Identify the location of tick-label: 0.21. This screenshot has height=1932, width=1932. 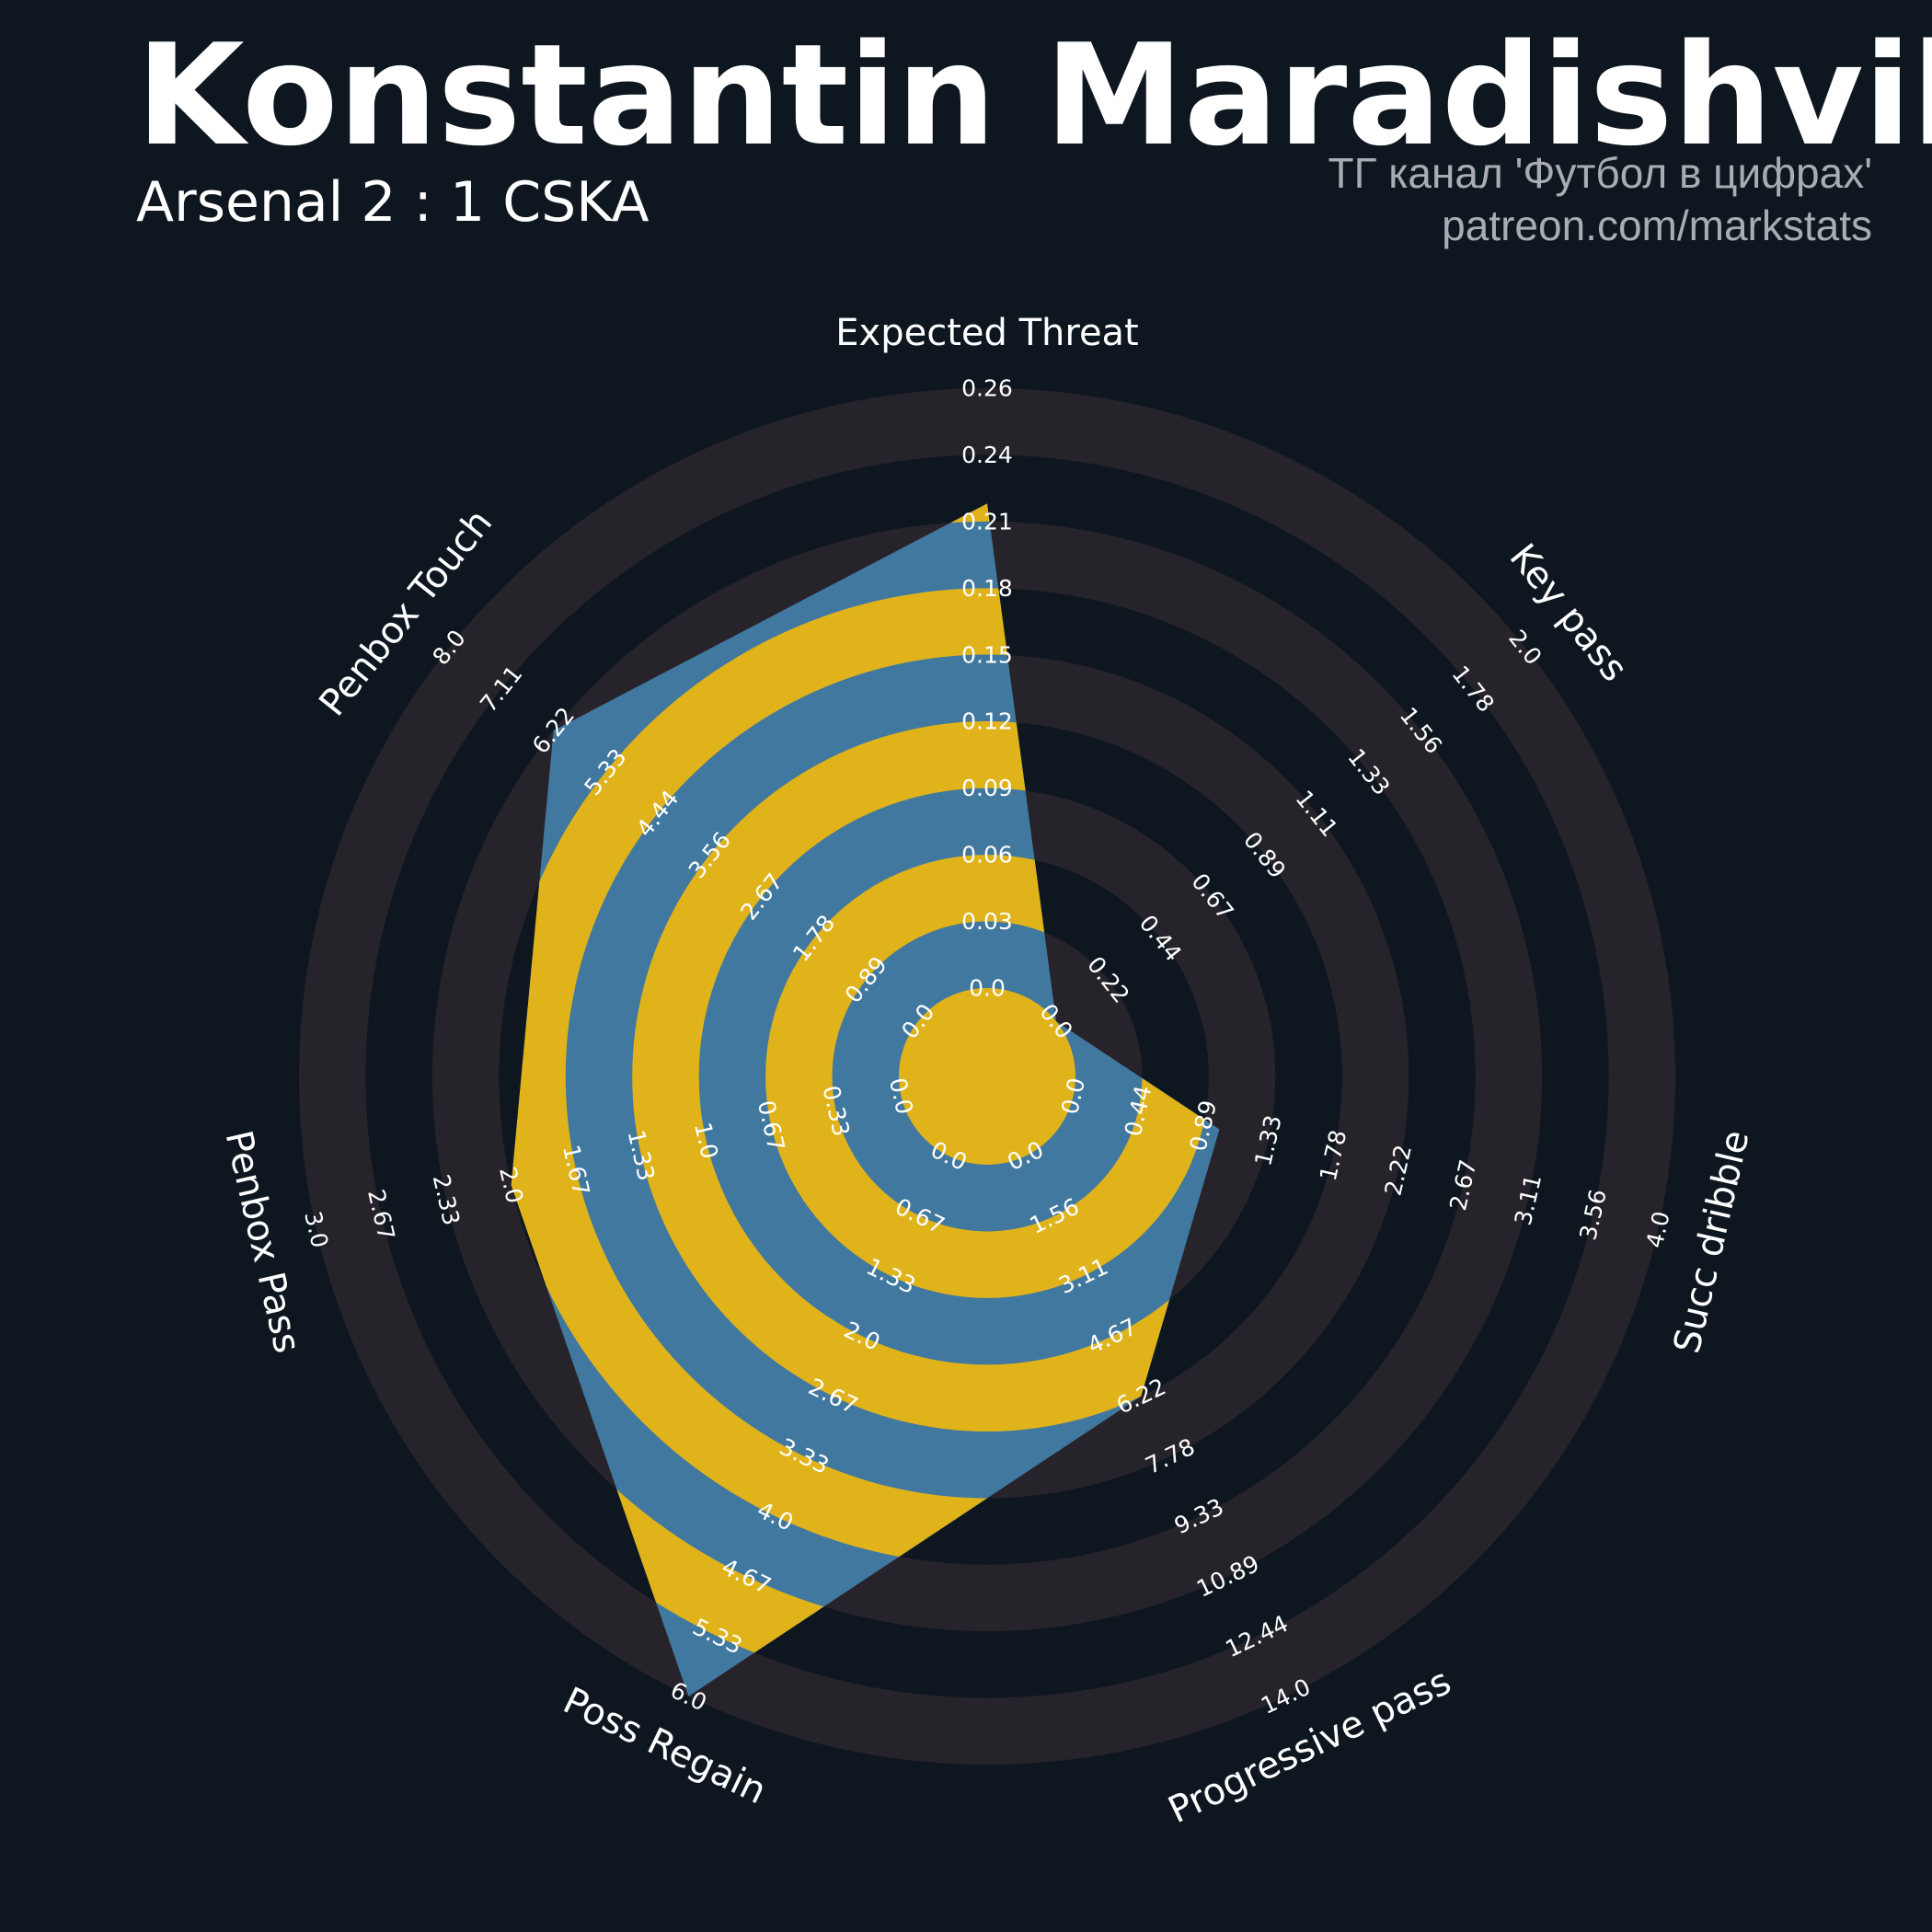
(987, 521).